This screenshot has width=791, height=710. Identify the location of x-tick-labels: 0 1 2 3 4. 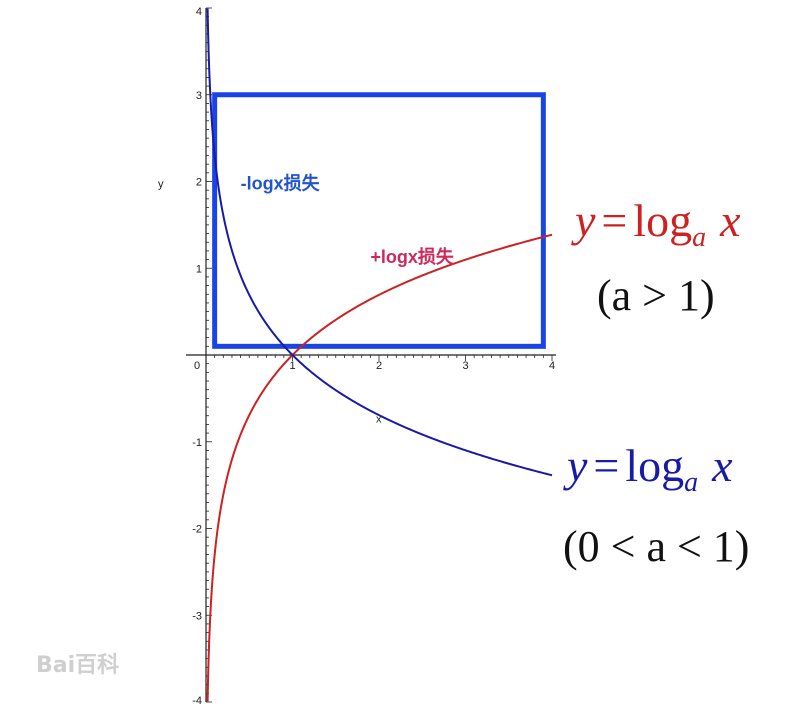
(374, 366).